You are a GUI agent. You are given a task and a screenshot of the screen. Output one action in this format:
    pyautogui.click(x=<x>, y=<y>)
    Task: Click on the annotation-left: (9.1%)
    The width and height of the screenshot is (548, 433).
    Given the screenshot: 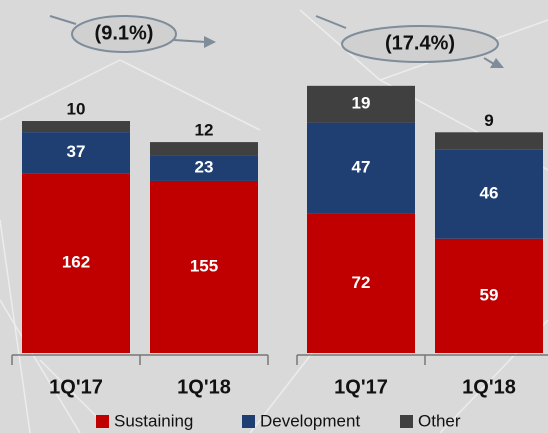 What is the action you would take?
    pyautogui.click(x=132, y=34)
    